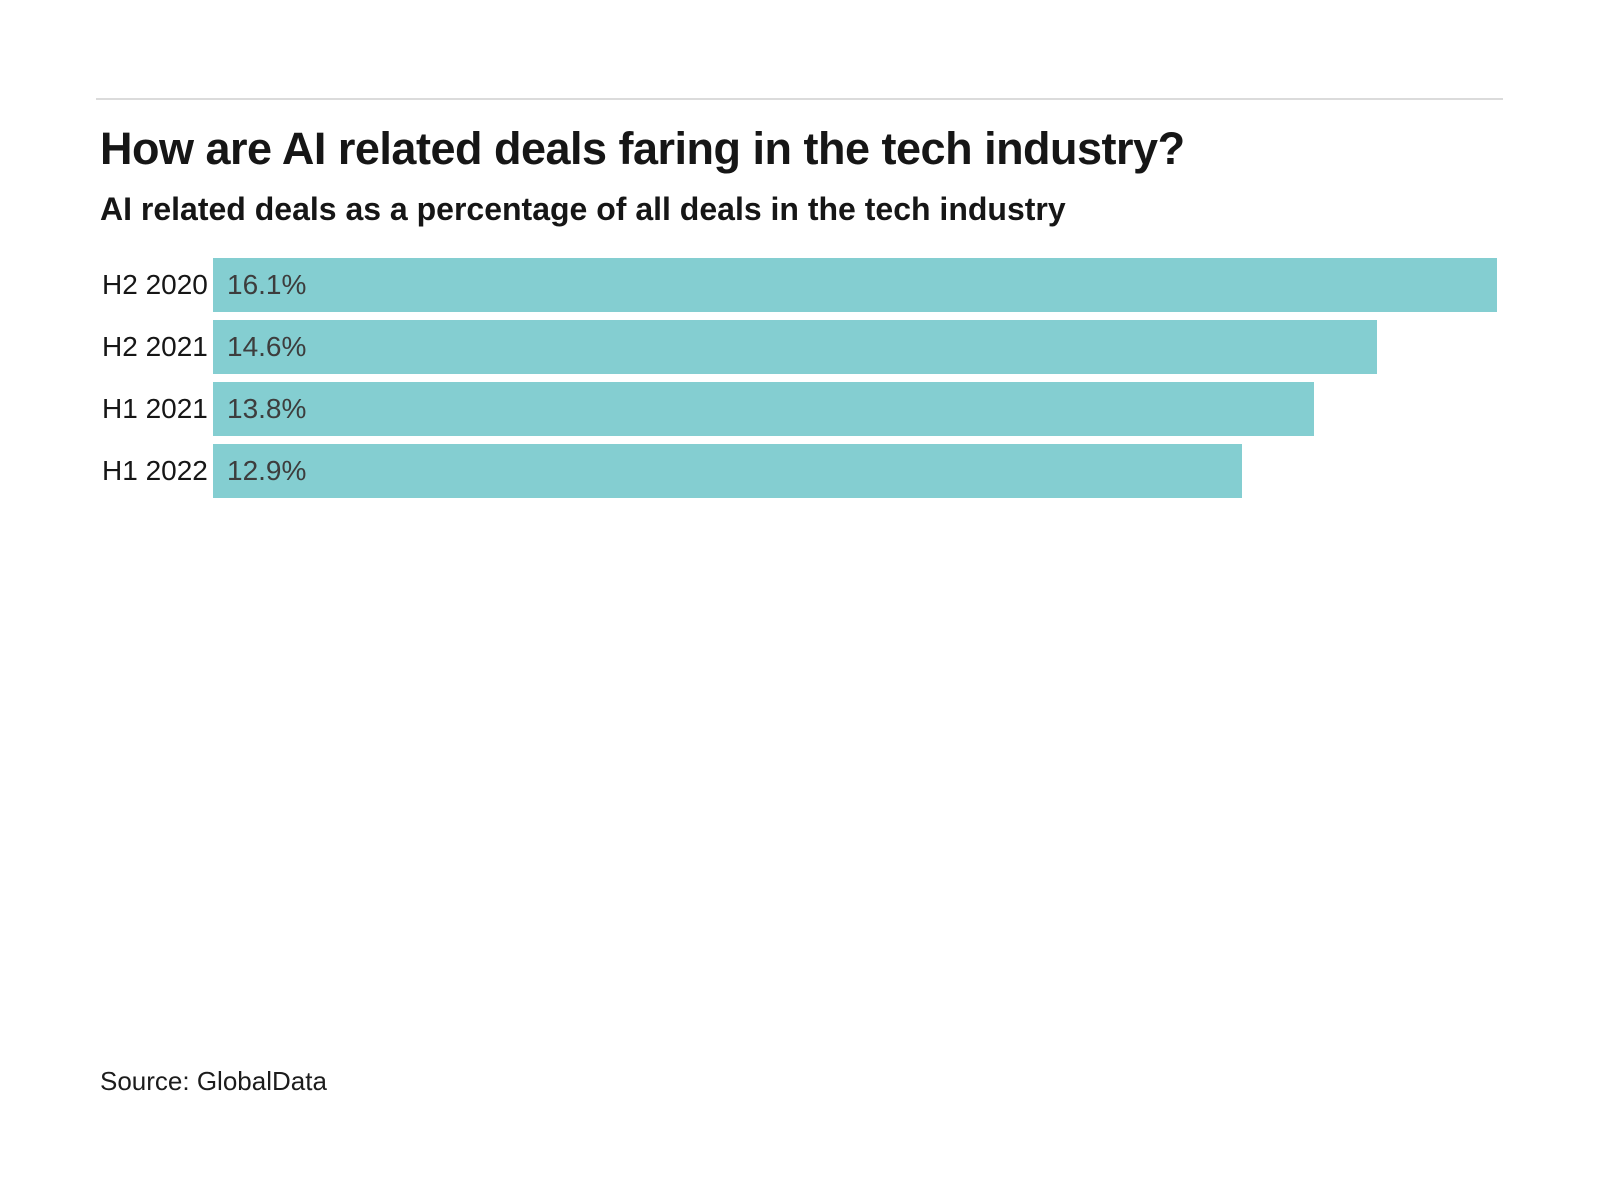 This screenshot has width=1600, height=1200. I want to click on bar-row: H2 2021 14.6%, so click(798, 347).